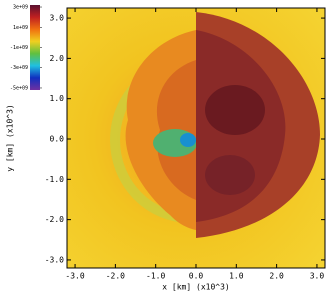 This screenshot has height=296, width=332. I want to click on colorbar-bar, so click(35, 47).